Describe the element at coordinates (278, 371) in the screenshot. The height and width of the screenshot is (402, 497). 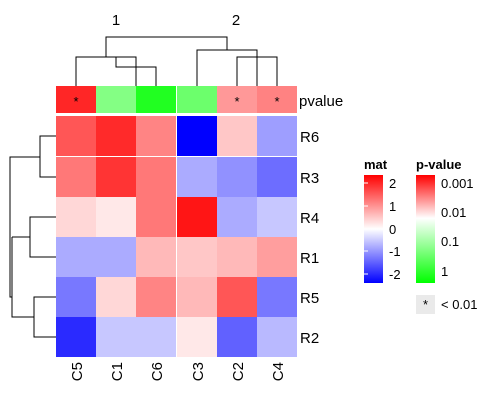
I see `column-label: C4` at that location.